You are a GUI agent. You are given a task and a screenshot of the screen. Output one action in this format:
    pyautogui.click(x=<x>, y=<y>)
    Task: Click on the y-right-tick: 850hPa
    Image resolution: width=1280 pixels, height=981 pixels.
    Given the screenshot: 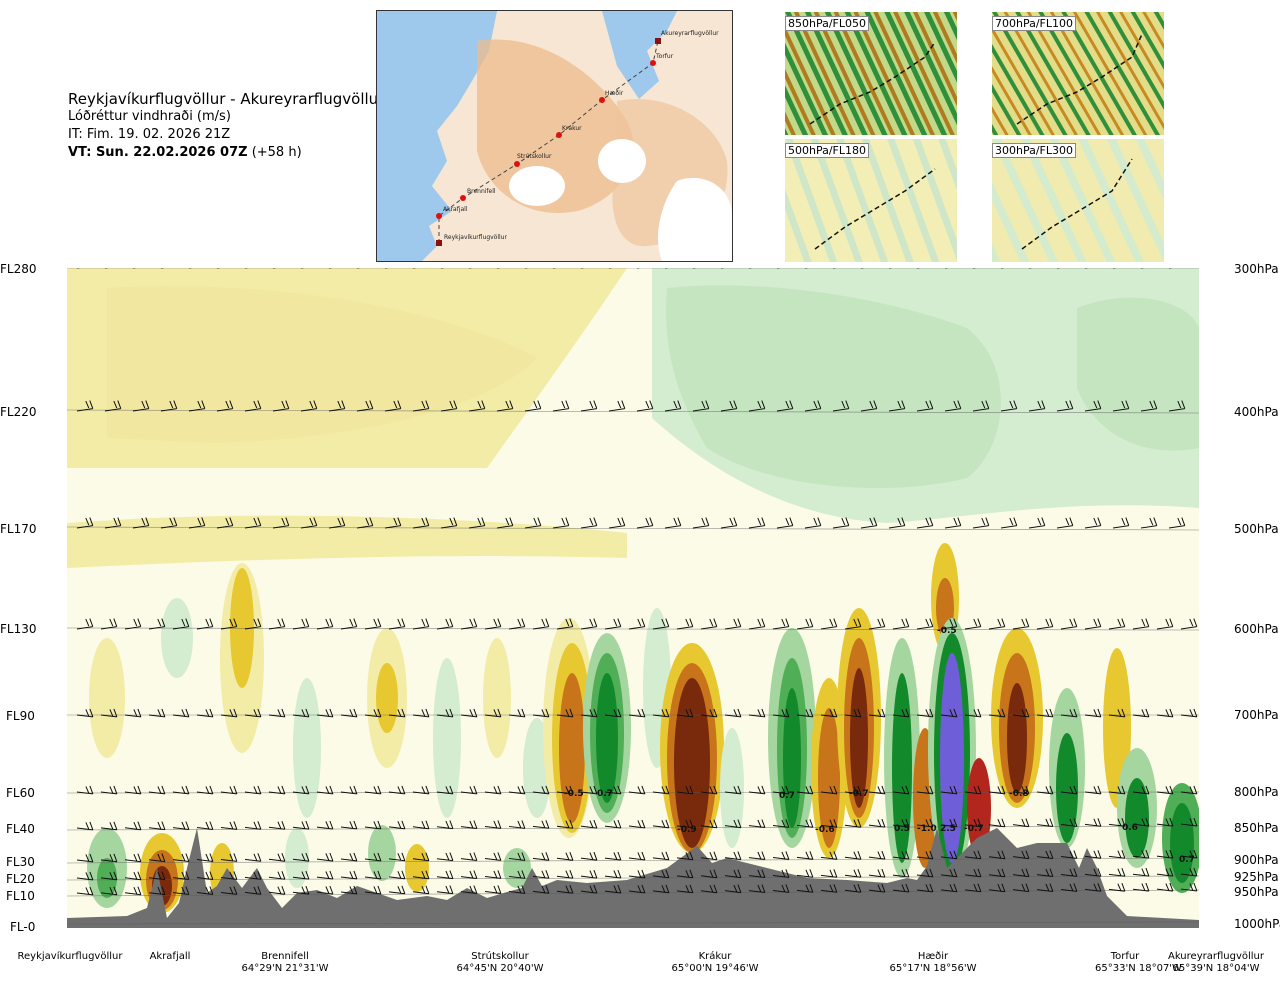 What is the action you would take?
    pyautogui.click(x=1256, y=828)
    